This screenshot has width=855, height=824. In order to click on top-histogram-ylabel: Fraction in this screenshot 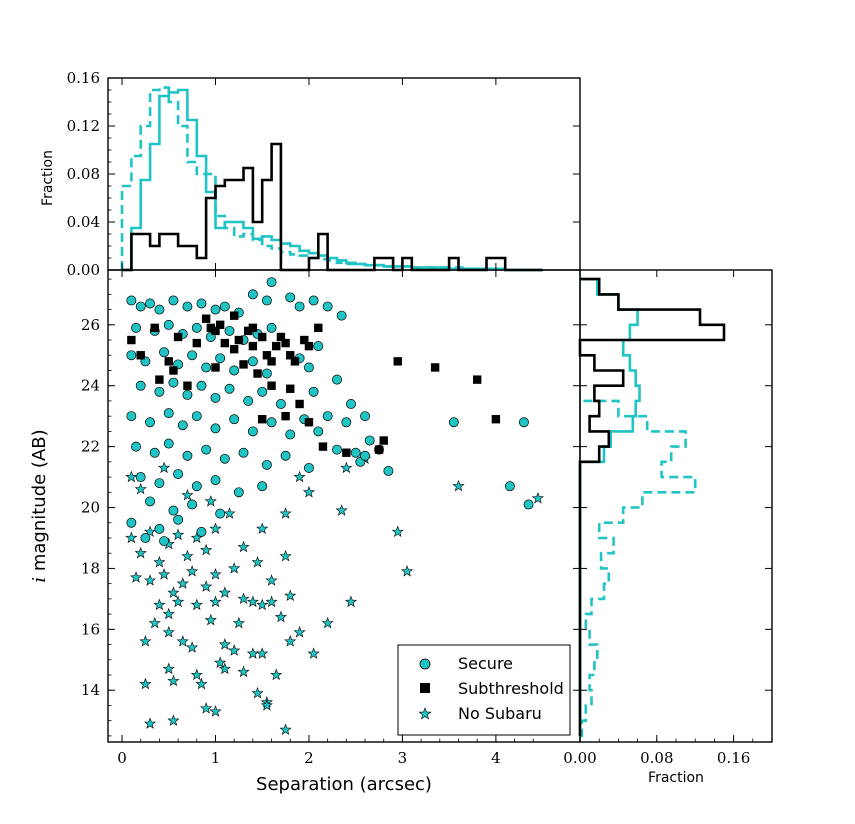, I will do `click(48, 178)`.